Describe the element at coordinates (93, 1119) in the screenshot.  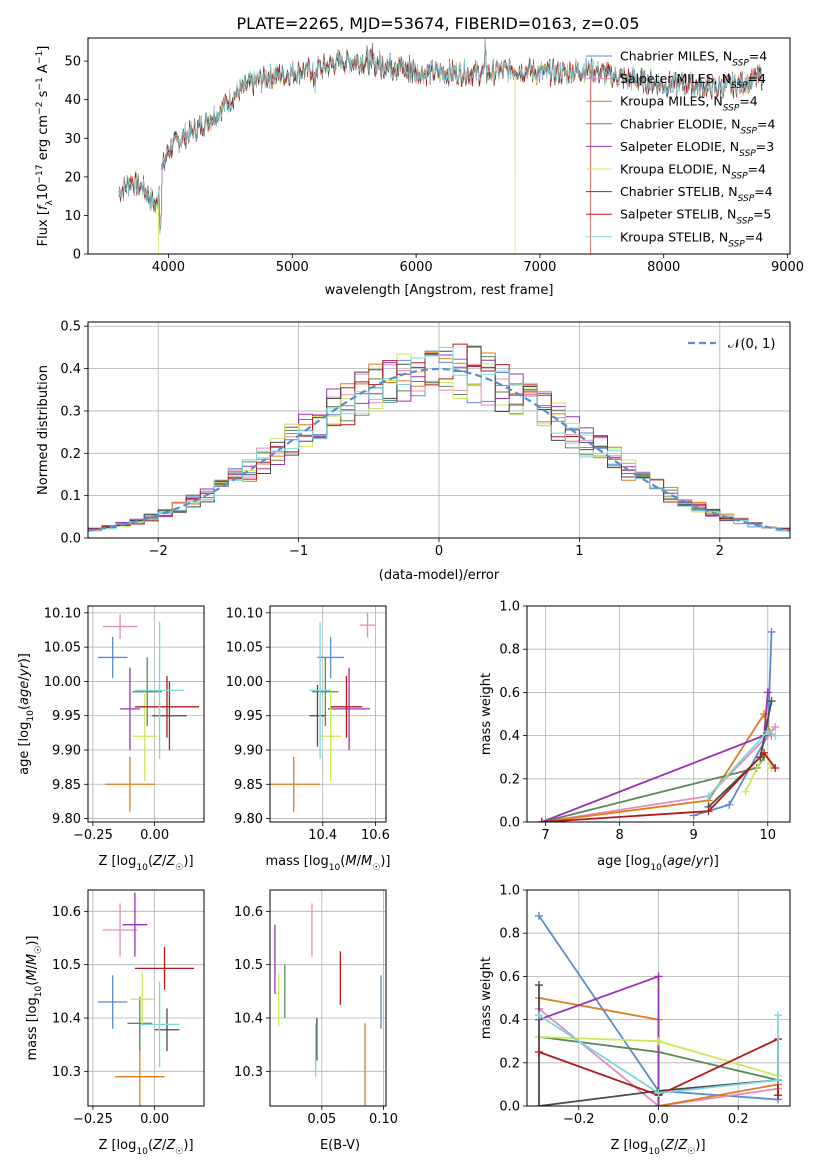
I see `x-tick-label: −0.25` at that location.